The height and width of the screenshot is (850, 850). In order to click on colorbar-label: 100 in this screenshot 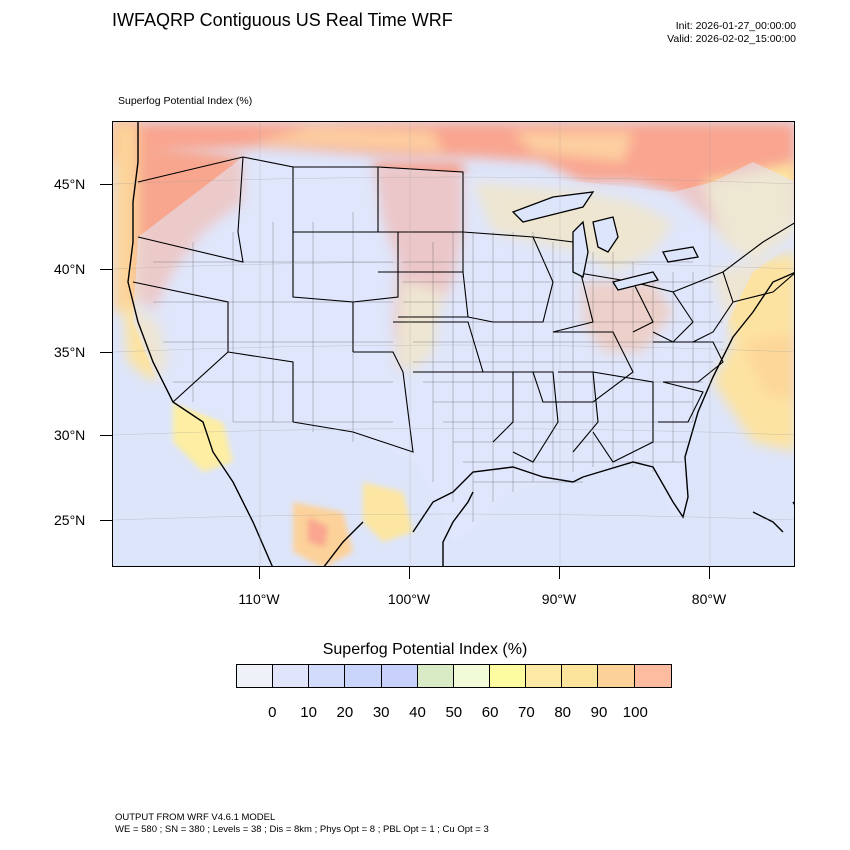, I will do `click(635, 712)`.